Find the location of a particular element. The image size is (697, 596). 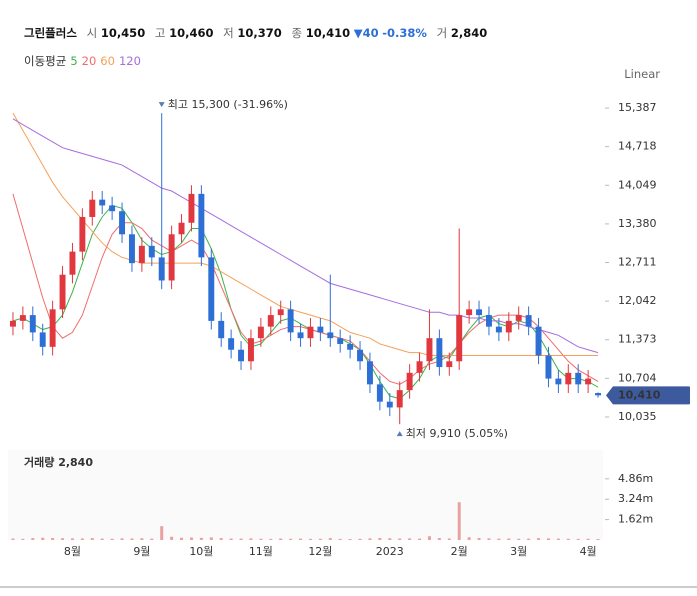

volume-tick-label: 4.86m is located at coordinates (635, 478).